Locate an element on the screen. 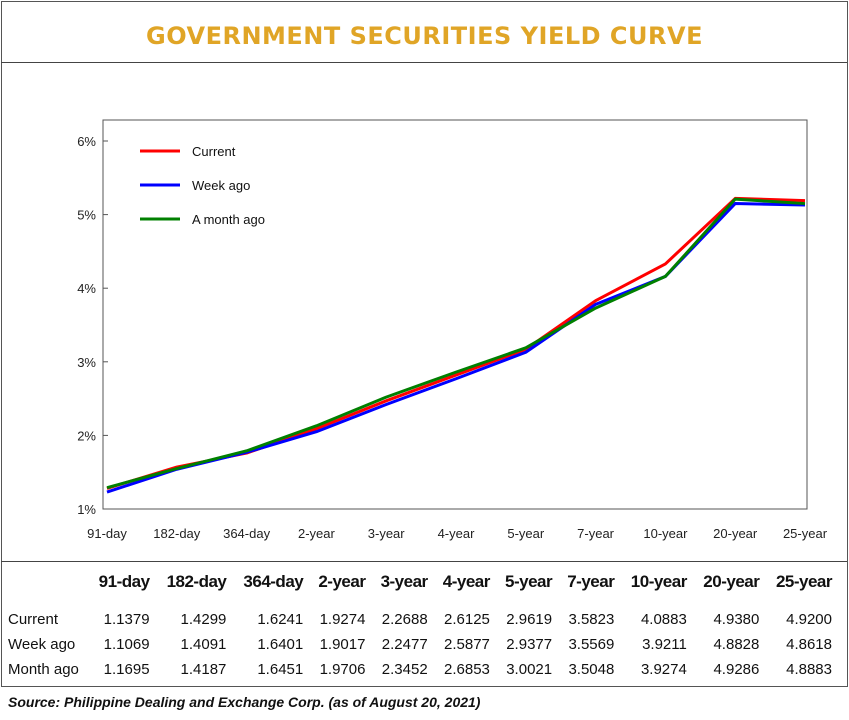  table-cell: 1.9017 is located at coordinates (342, 644).